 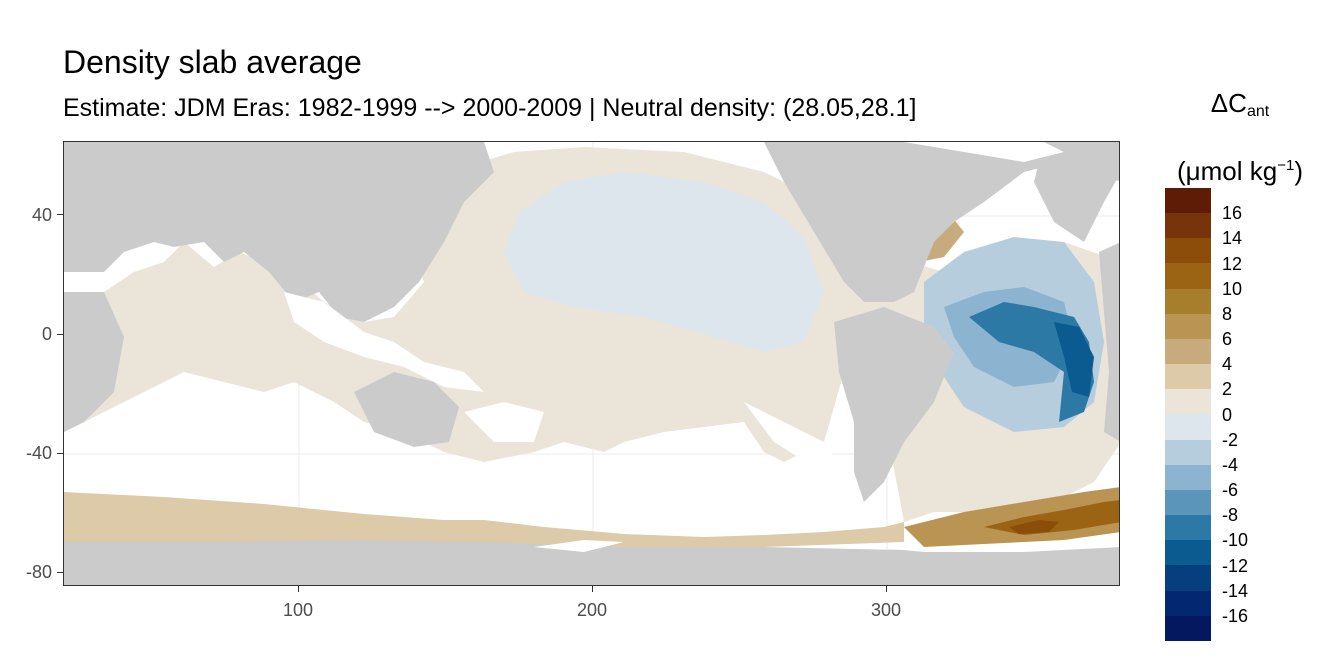 I want to click on legend-title-main: ΔC, so click(x=1228, y=103).